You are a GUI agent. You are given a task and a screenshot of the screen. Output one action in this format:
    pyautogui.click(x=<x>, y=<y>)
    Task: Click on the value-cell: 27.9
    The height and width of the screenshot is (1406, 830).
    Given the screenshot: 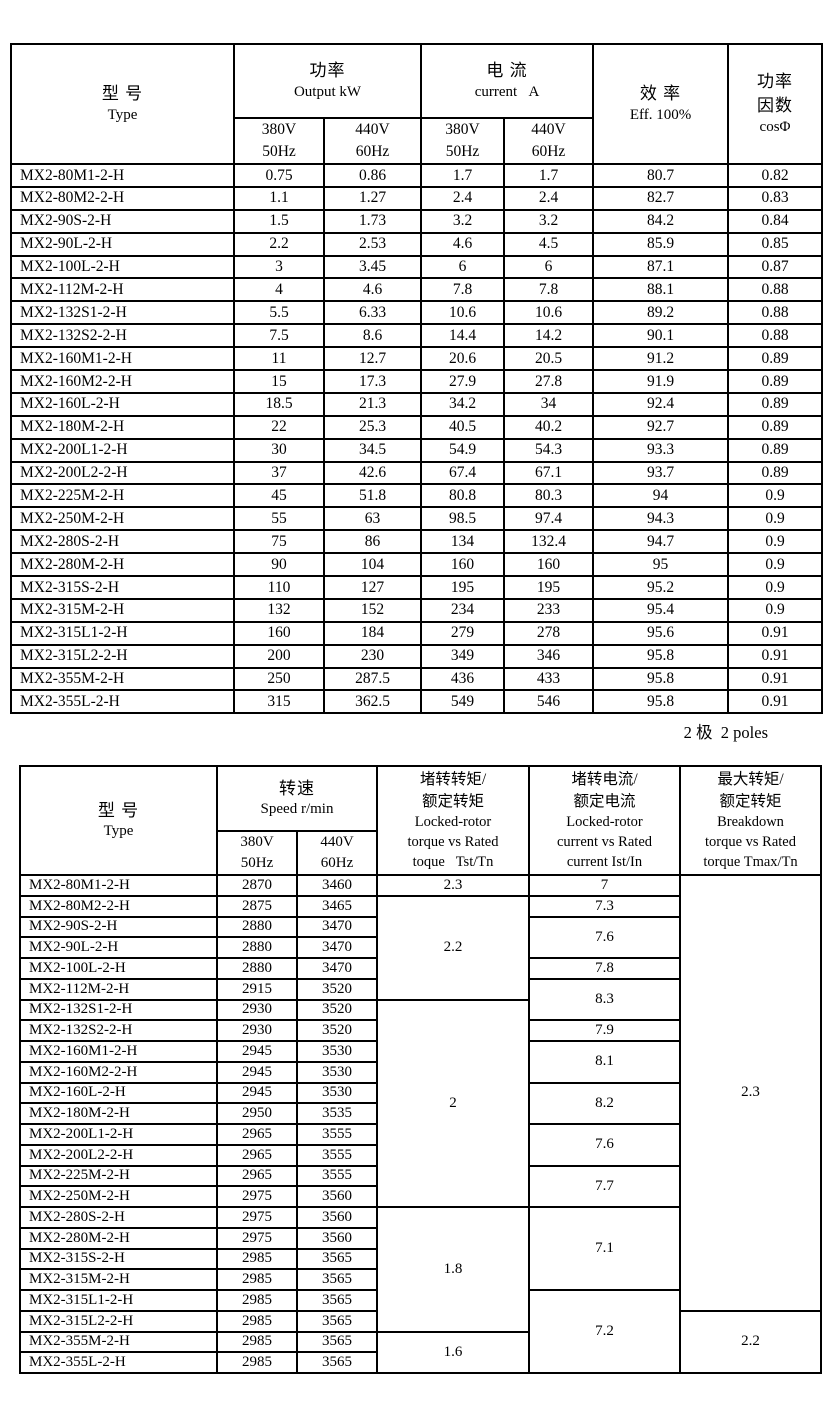 What is the action you would take?
    pyautogui.click(x=463, y=381)
    